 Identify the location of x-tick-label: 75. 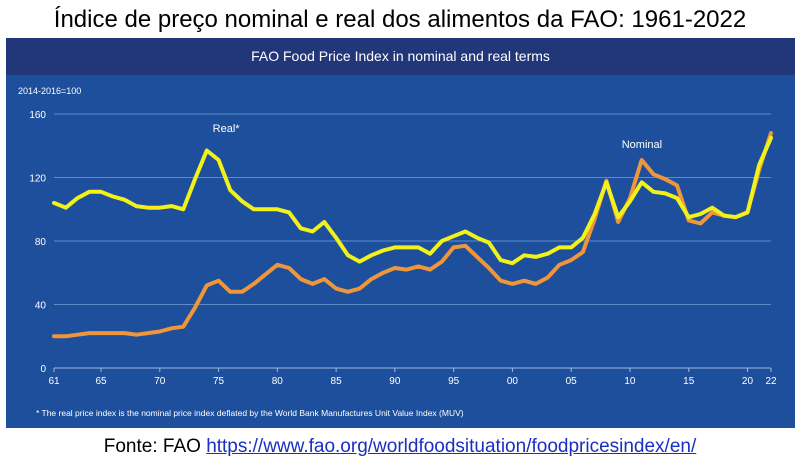
(219, 381).